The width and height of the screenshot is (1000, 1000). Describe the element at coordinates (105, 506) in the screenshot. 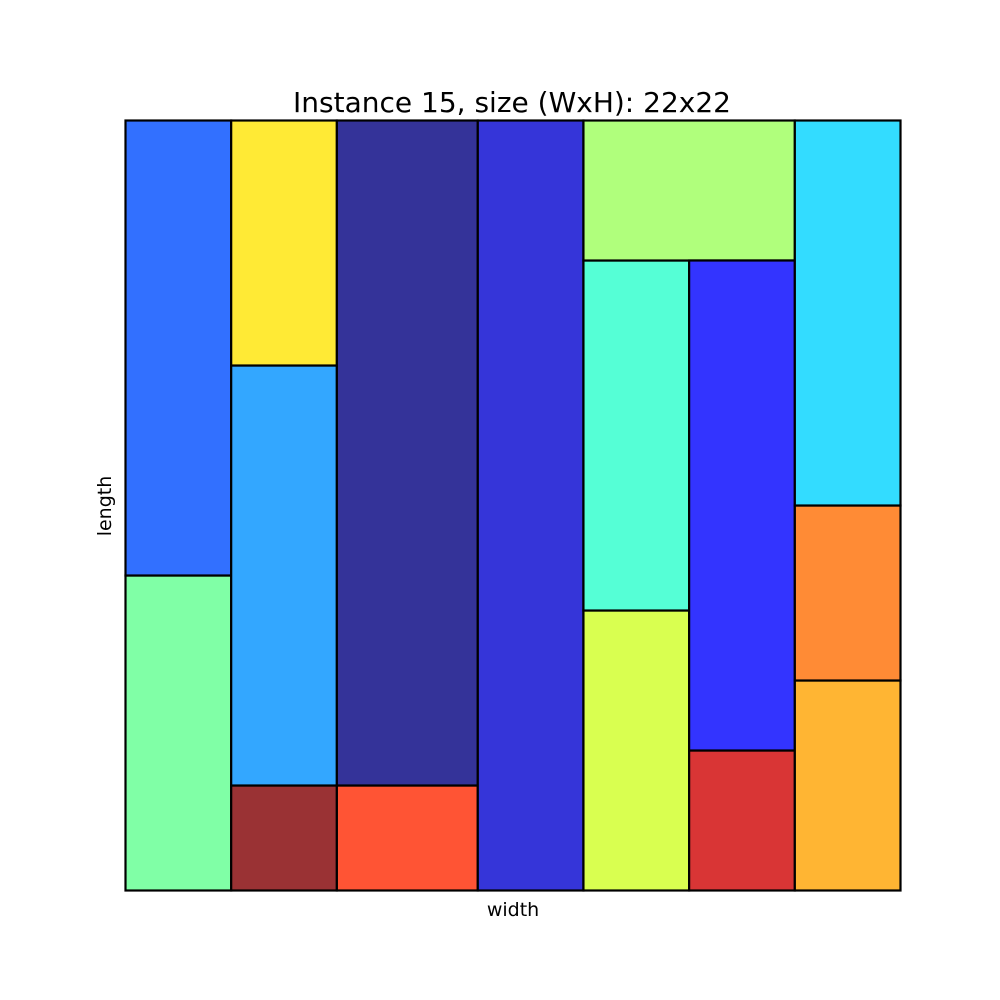

I see `y-axis-label: length` at that location.